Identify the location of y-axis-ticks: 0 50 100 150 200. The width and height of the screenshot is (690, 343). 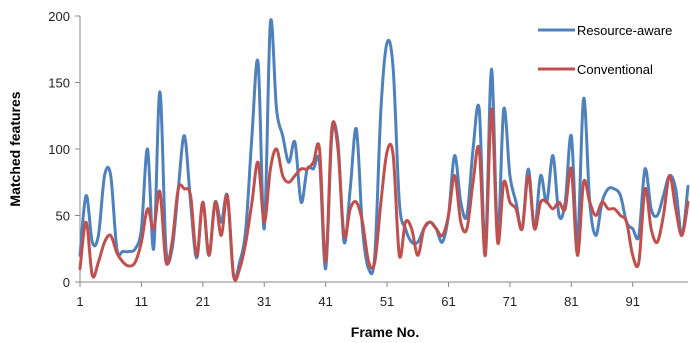
(64, 149).